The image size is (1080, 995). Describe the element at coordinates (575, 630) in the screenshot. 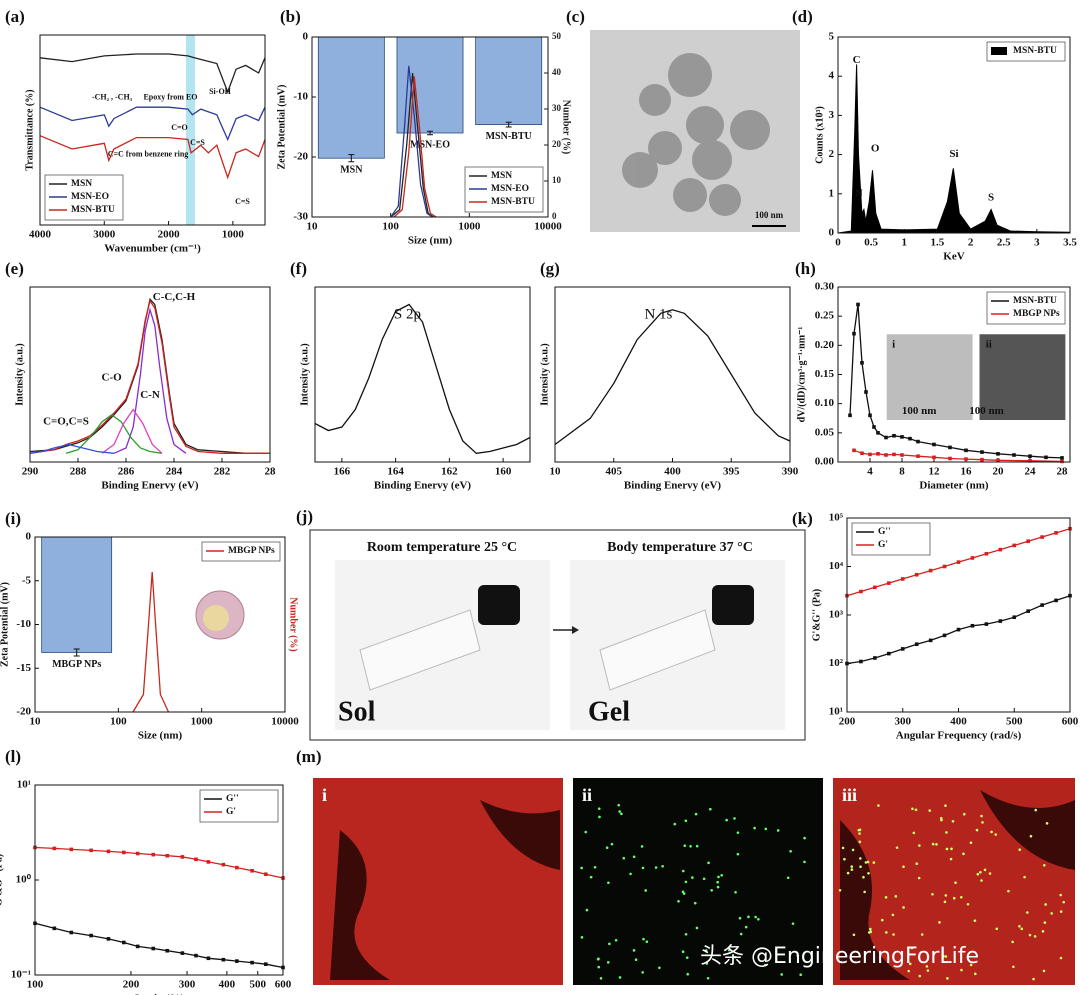

I see `arrow-head` at that location.